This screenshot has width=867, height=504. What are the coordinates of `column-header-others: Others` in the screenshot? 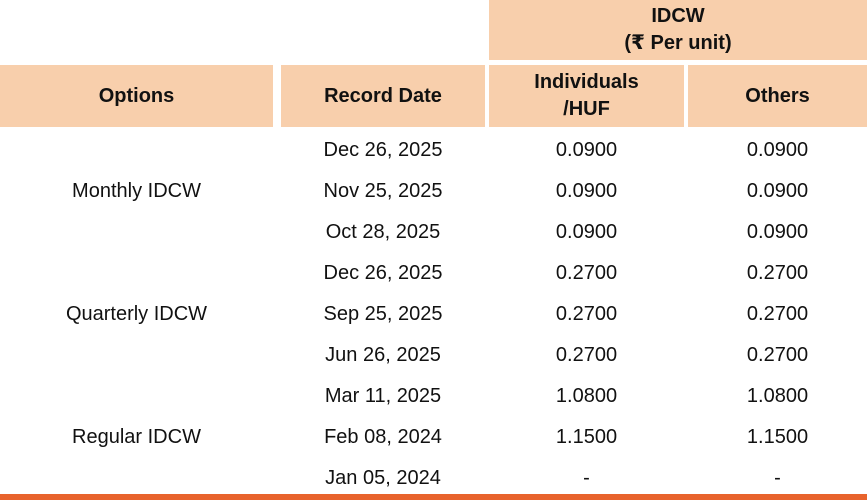 It's located at (777, 96).